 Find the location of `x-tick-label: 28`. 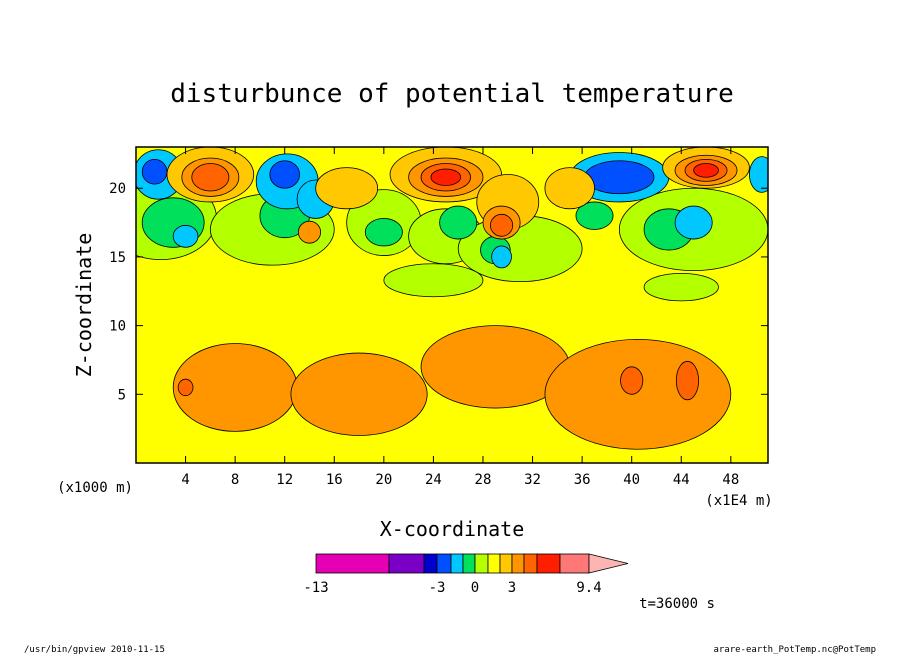

x-tick-label: 28 is located at coordinates (483, 480).